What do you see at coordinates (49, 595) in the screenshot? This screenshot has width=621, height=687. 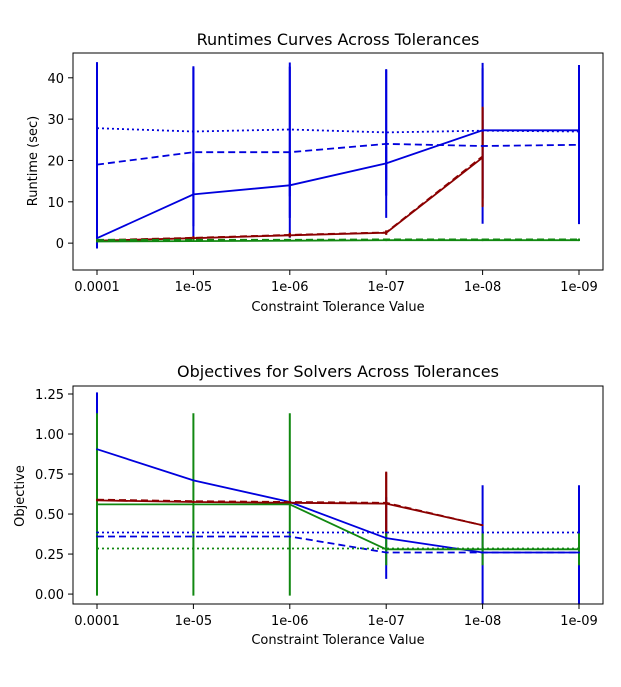 I see `y-tick-label: 0.00` at bounding box center [49, 595].